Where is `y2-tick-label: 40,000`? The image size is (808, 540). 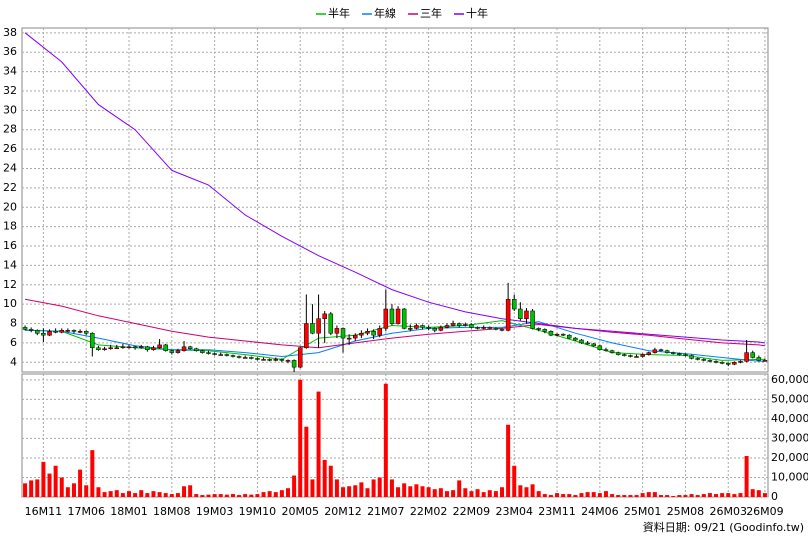
y2-tick-label: 40,000 is located at coordinates (789, 418).